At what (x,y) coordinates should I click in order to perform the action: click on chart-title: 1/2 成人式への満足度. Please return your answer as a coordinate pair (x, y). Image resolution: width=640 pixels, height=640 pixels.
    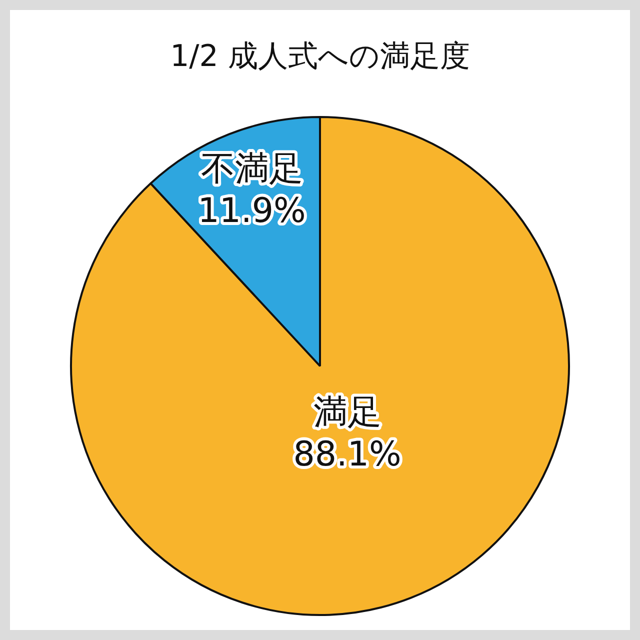
    Looking at the image, I should click on (320, 56).